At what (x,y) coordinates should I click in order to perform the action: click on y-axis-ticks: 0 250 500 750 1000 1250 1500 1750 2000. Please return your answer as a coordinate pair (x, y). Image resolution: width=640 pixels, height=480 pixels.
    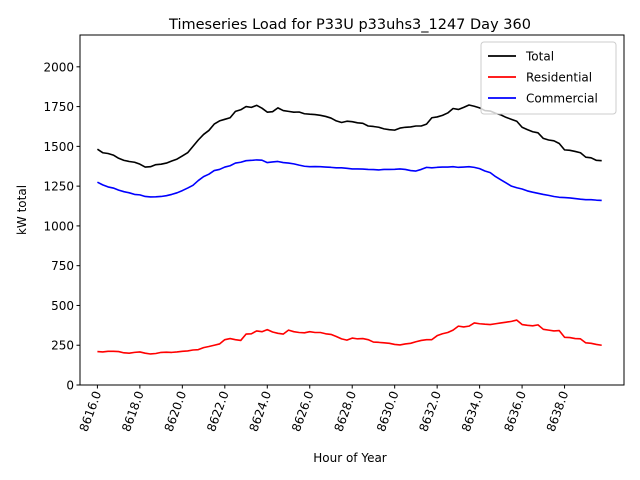
    Looking at the image, I should click on (61, 226).